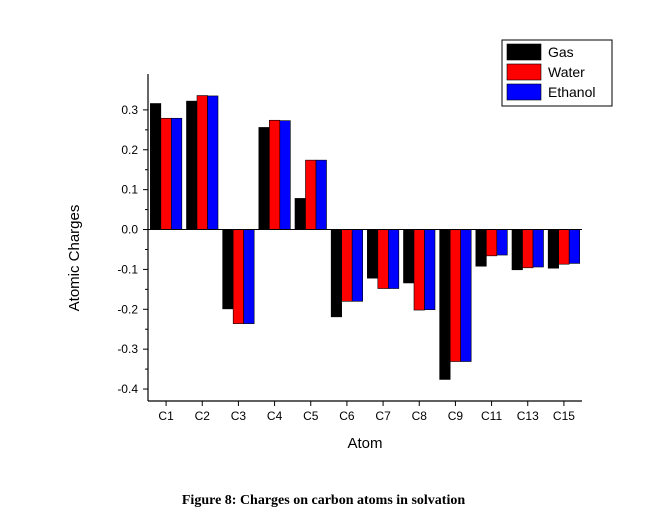 This screenshot has height=519, width=647. I want to click on x-tick-label: C13, so click(528, 416).